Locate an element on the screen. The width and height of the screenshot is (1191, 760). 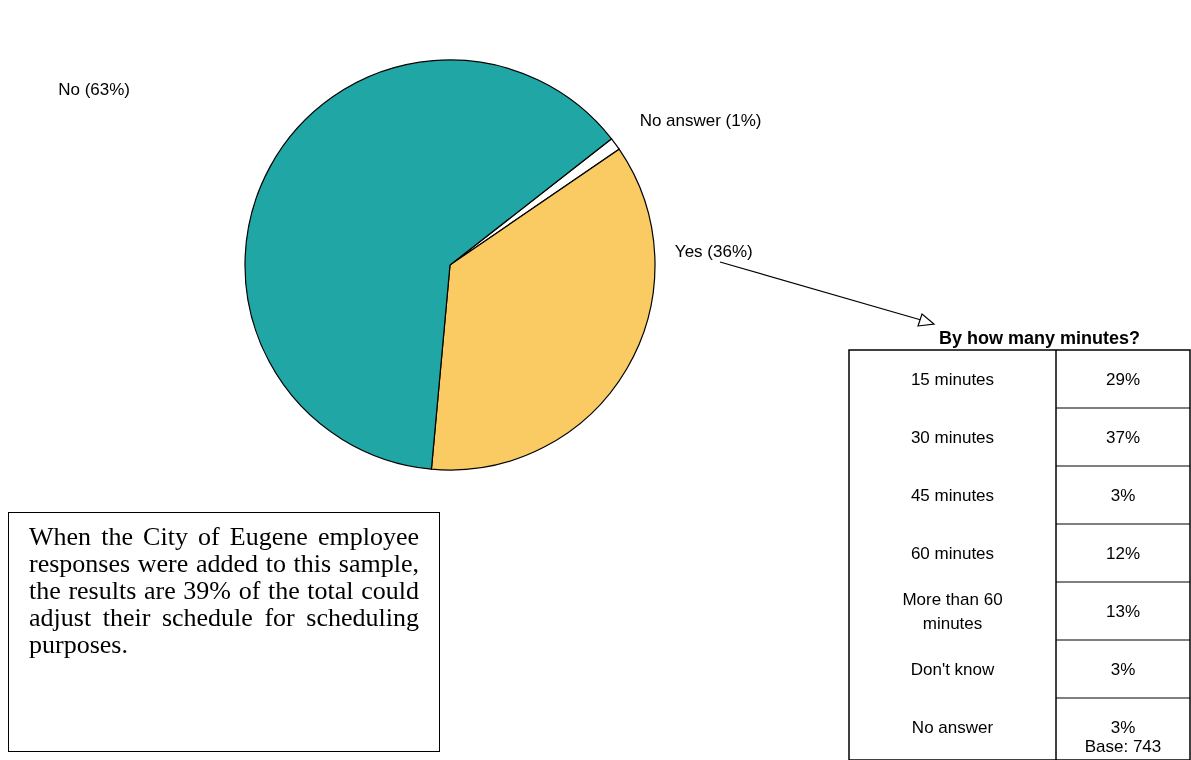
category-label: More than 60 minutes is located at coordinates (952, 611).